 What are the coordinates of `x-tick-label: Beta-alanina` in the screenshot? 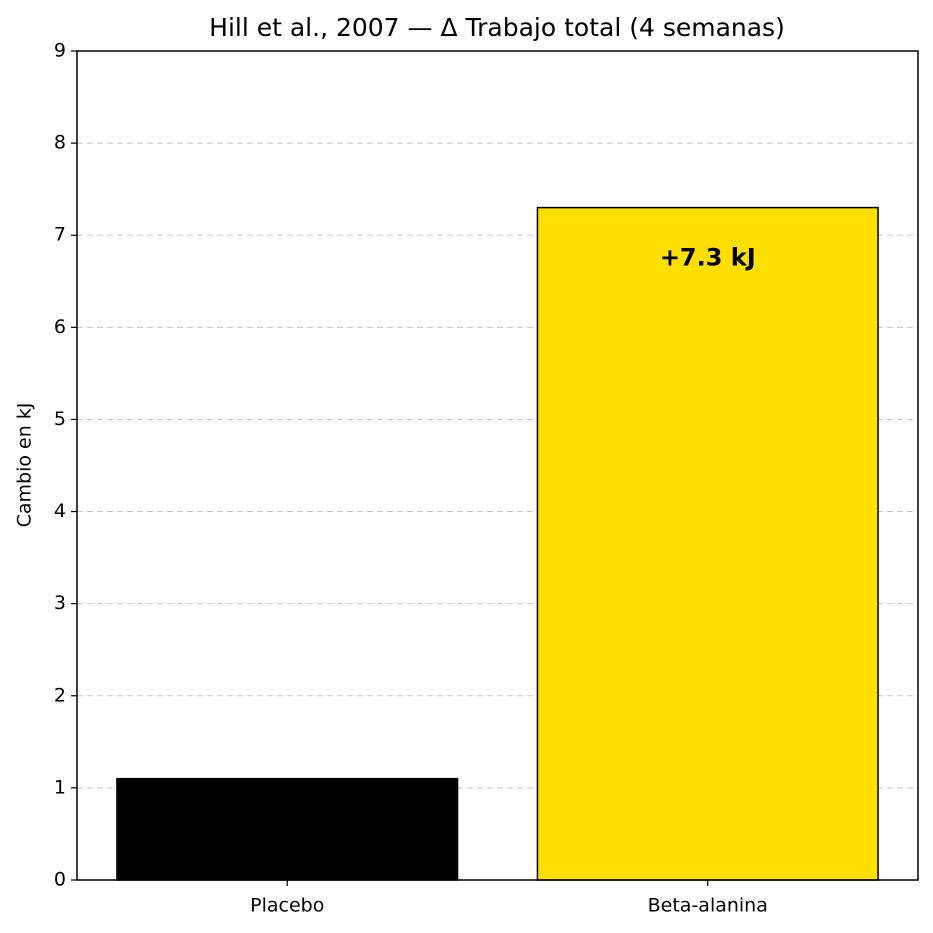 It's located at (708, 906).